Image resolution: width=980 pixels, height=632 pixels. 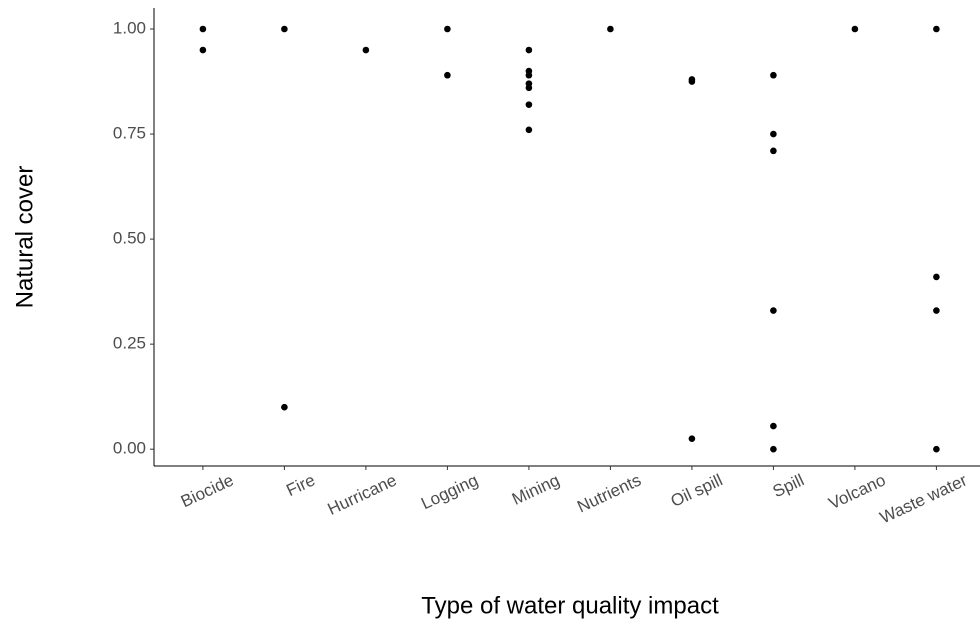 What do you see at coordinates (923, 498) in the screenshot?
I see `x-tick-label: Waste water` at bounding box center [923, 498].